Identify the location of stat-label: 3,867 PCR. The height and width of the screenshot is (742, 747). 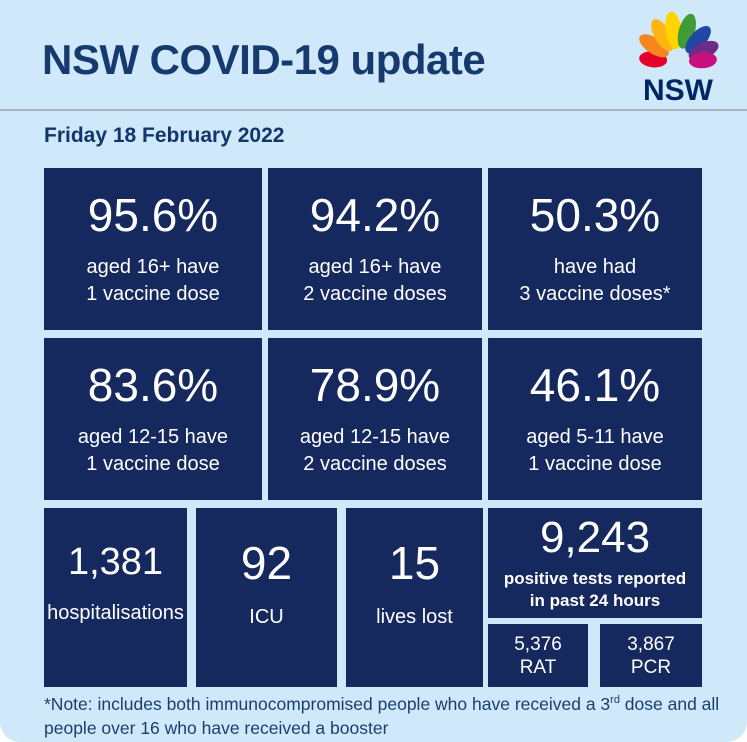
(651, 656).